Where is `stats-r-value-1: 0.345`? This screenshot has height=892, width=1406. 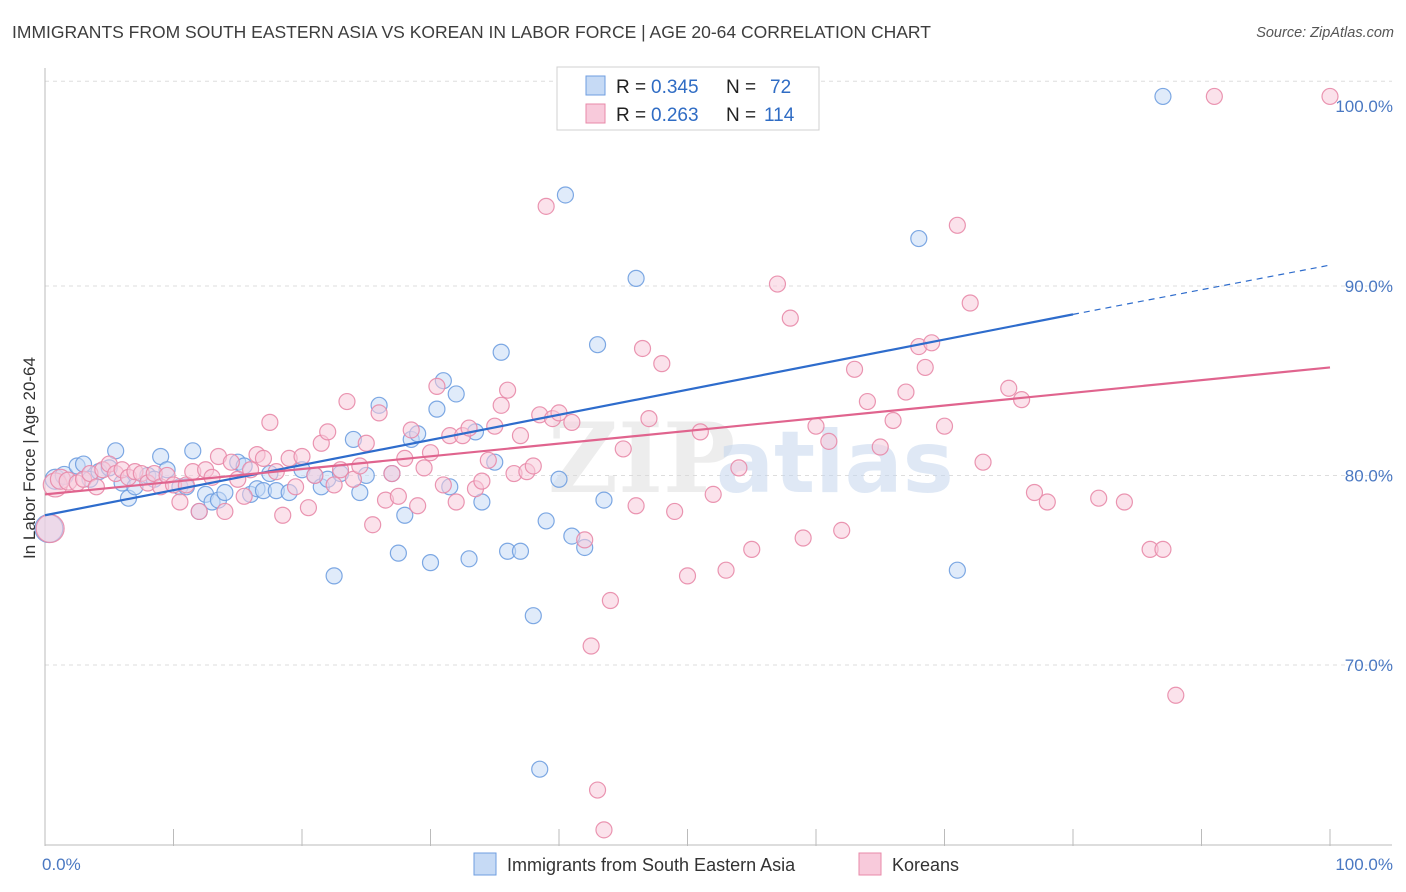 stats-r-value-1: 0.345 is located at coordinates (675, 87).